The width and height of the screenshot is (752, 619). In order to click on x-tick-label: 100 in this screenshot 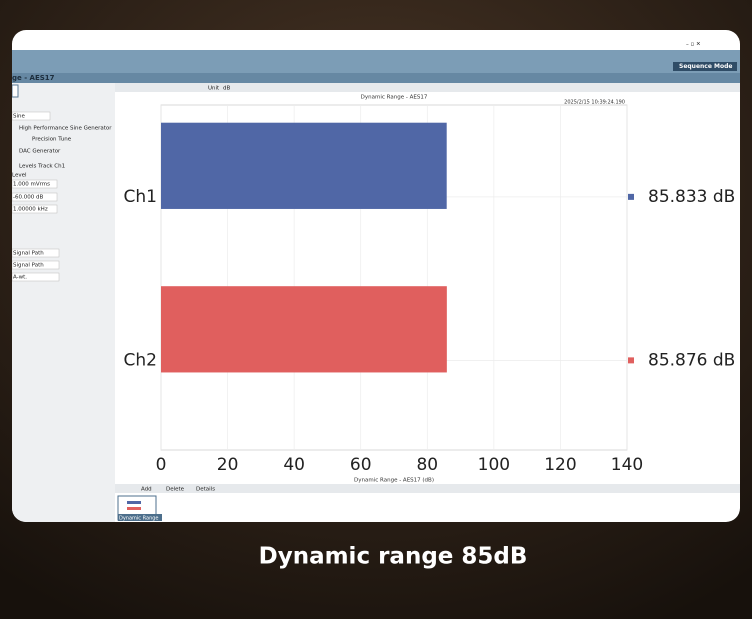, I will do `click(494, 465)`.